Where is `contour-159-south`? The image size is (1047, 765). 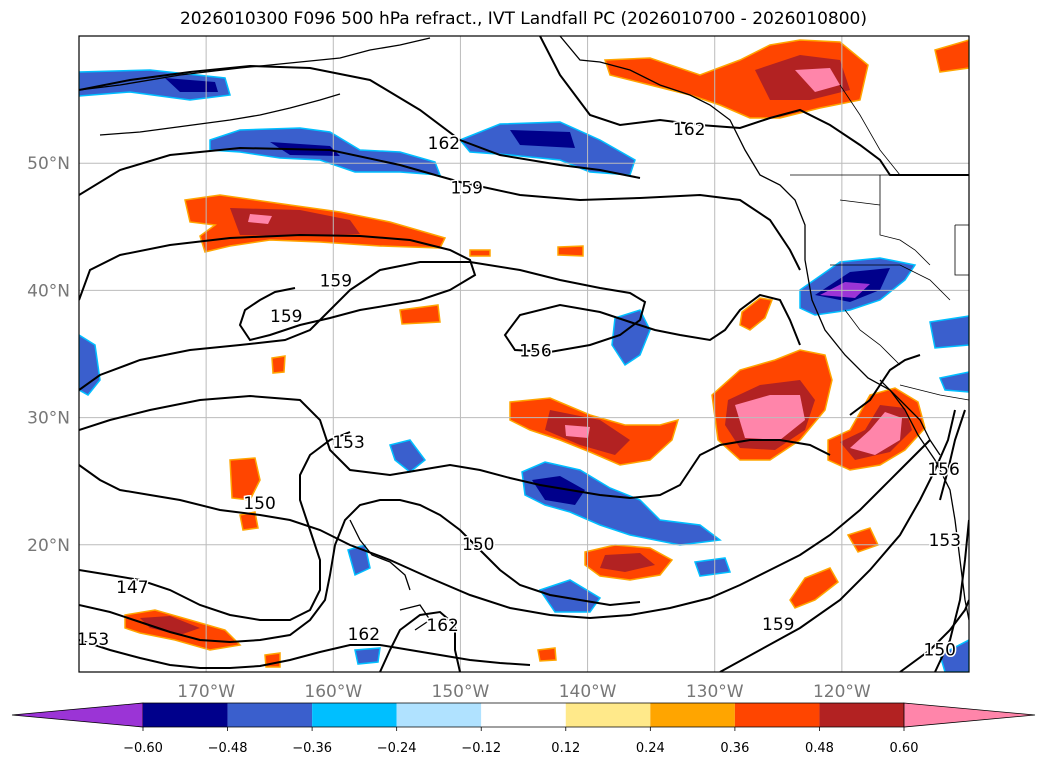 contour-159-south is located at coordinates (837, 540).